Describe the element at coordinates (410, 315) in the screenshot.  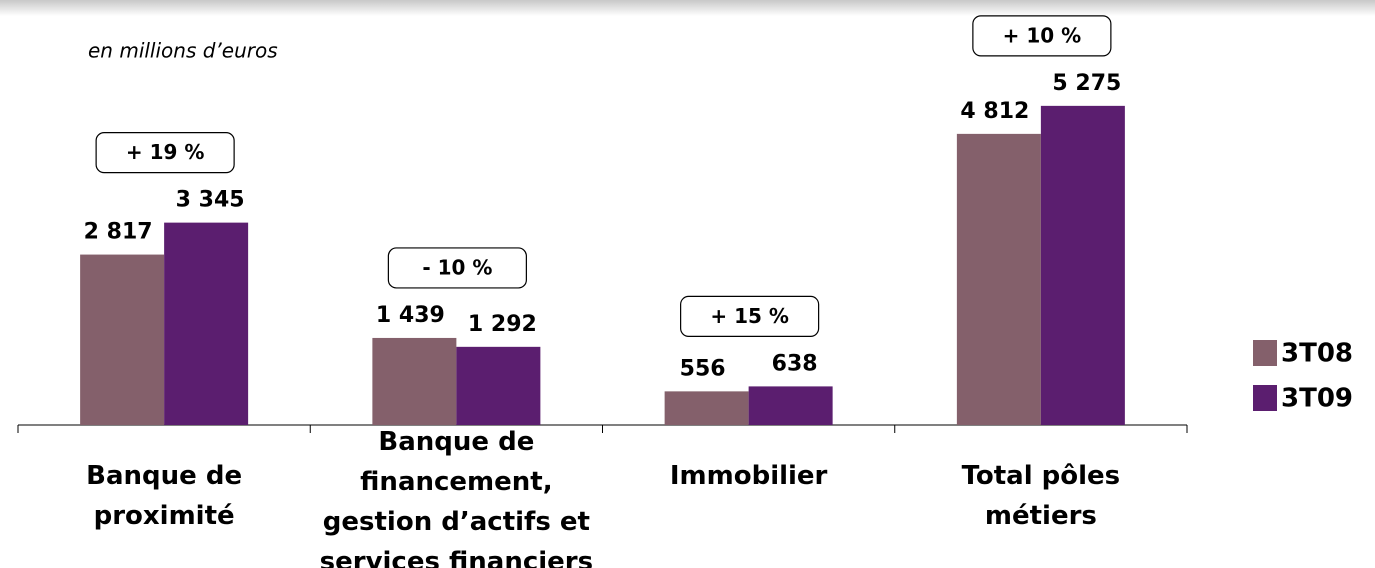
I see `value-label: 1 439` at that location.